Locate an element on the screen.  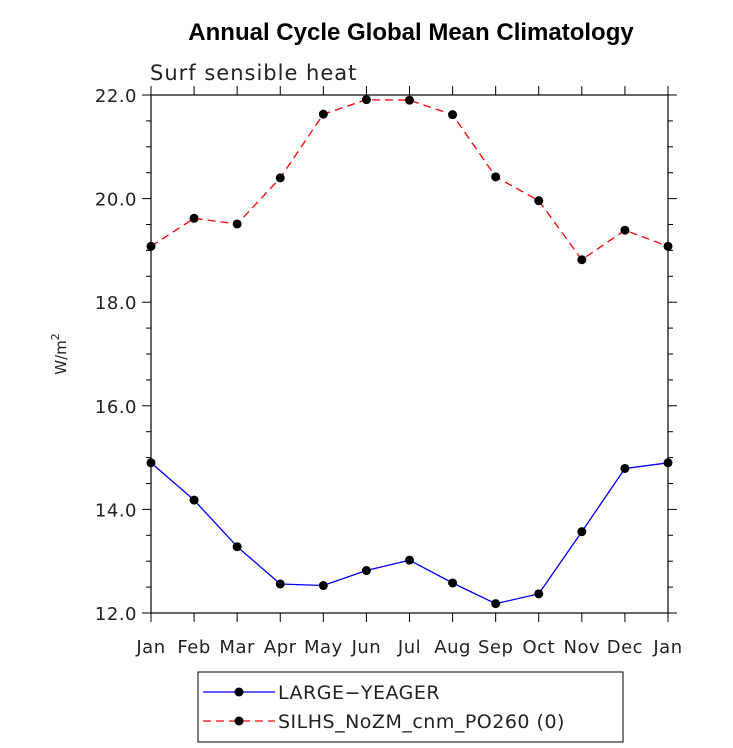
chart-title: Annual Cycle Global Mean Climatology is located at coordinates (411, 32).